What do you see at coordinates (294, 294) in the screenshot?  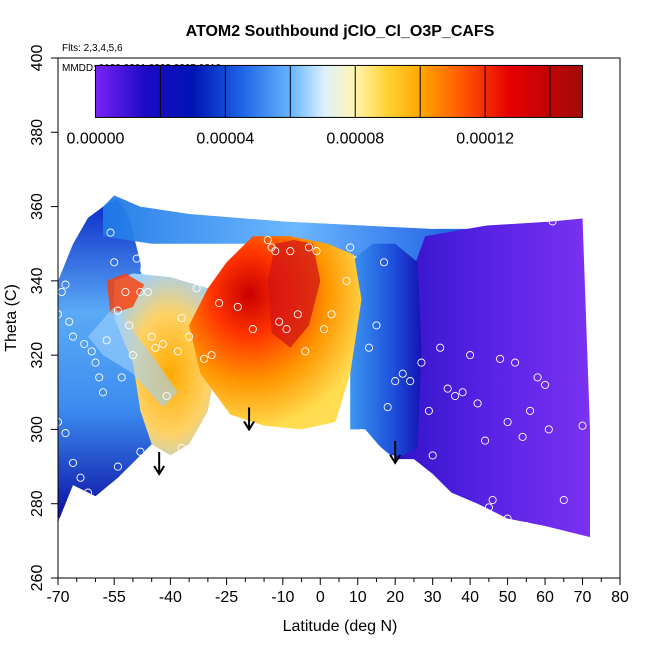 I see `field-tropics-core` at bounding box center [294, 294].